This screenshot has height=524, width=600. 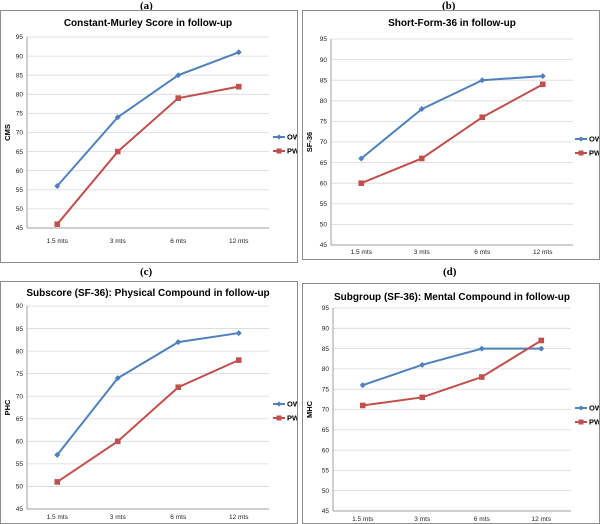 I want to click on panel-label-c: (c), so click(x=146, y=272).